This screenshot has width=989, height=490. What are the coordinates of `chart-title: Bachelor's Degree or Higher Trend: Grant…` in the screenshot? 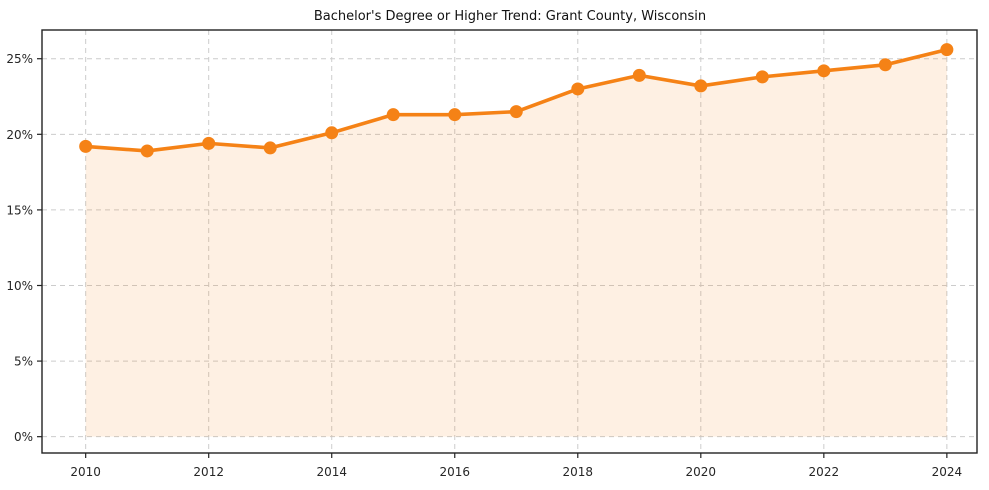 It's located at (510, 16).